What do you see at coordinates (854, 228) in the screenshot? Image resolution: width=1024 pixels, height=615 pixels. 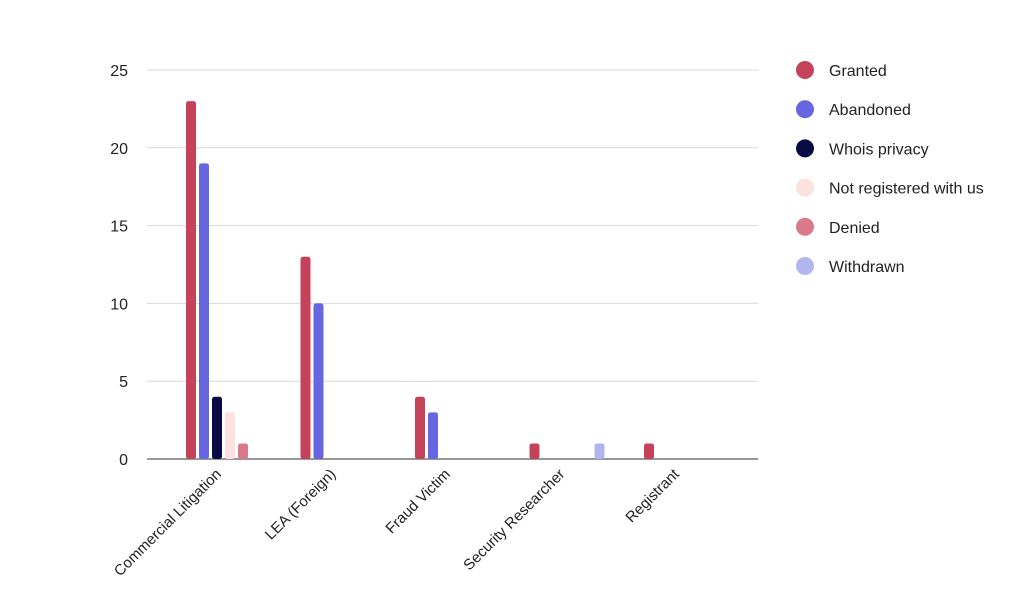 I see `legend-label: Denied` at bounding box center [854, 228].